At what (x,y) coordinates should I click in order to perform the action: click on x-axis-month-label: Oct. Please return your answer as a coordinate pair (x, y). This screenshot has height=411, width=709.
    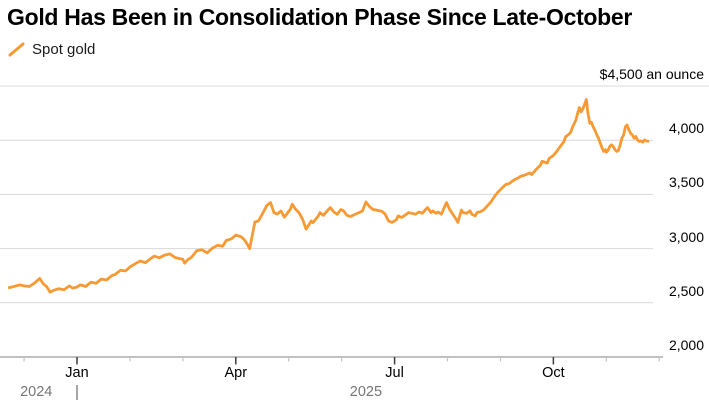
    Looking at the image, I should click on (553, 373).